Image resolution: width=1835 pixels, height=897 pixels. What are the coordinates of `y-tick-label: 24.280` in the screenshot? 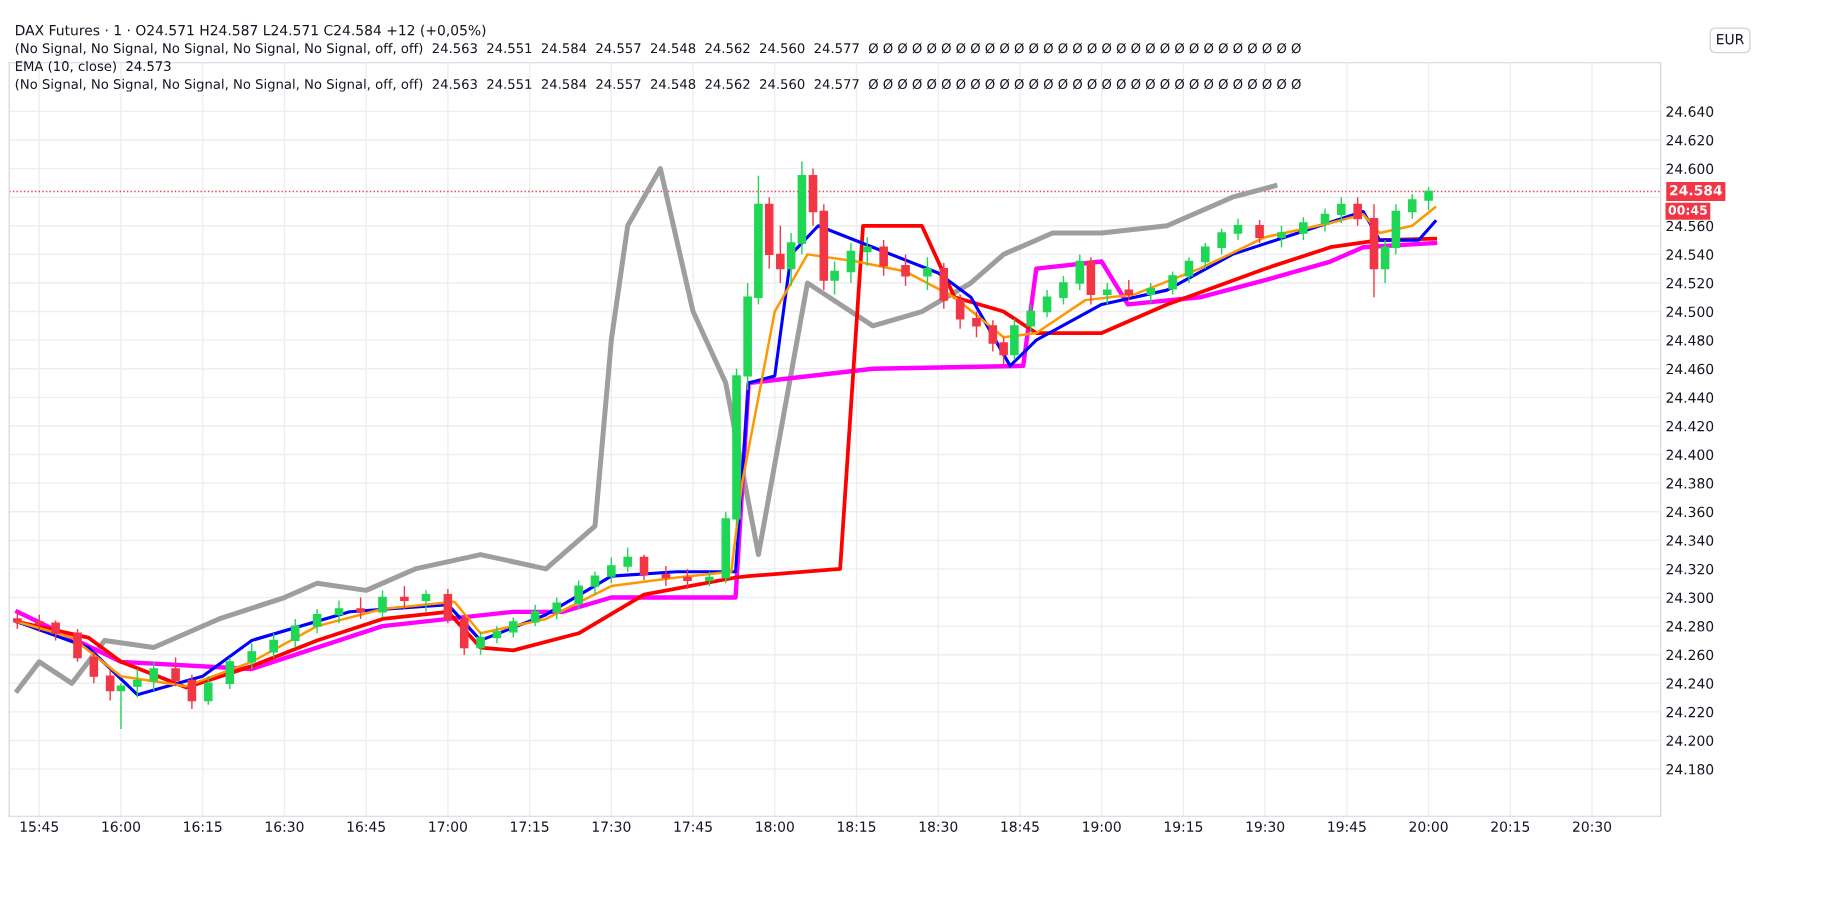 It's located at (1690, 626).